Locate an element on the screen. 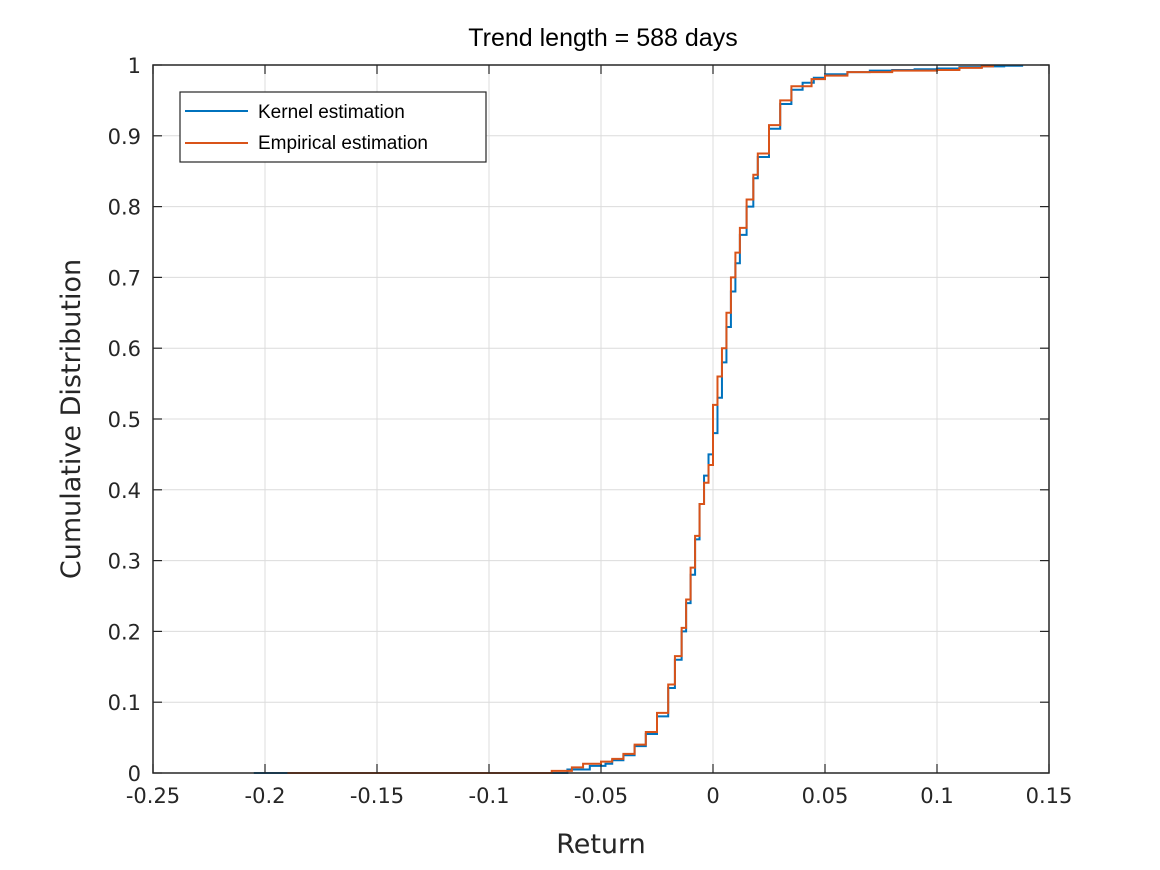  y-tick-label: 0.9 is located at coordinates (124, 137).